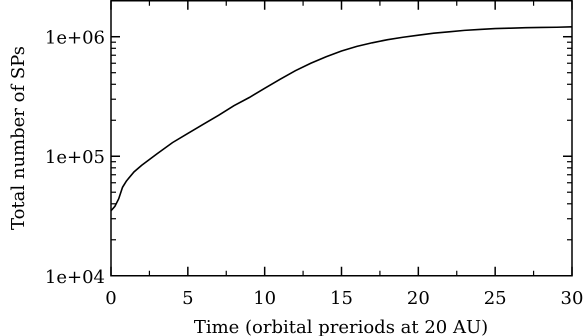  Describe the element at coordinates (18, 138) in the screenshot. I see `y-axis-title: Total number of SPs` at that location.